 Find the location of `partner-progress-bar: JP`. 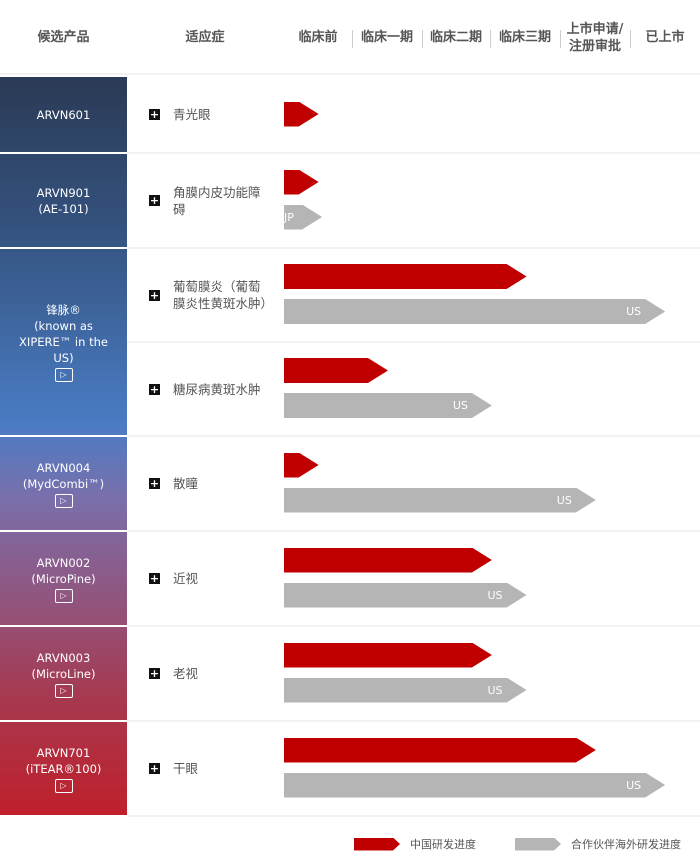

partner-progress-bar: JP is located at coordinates (303, 217).